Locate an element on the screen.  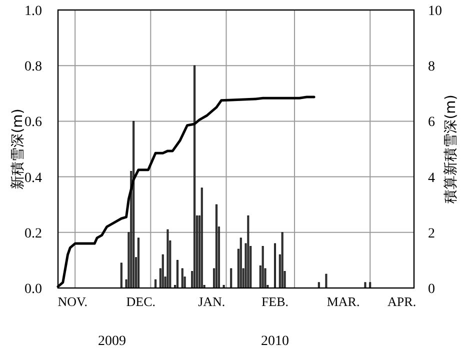
x-tick-label: FEB. is located at coordinates (275, 301).